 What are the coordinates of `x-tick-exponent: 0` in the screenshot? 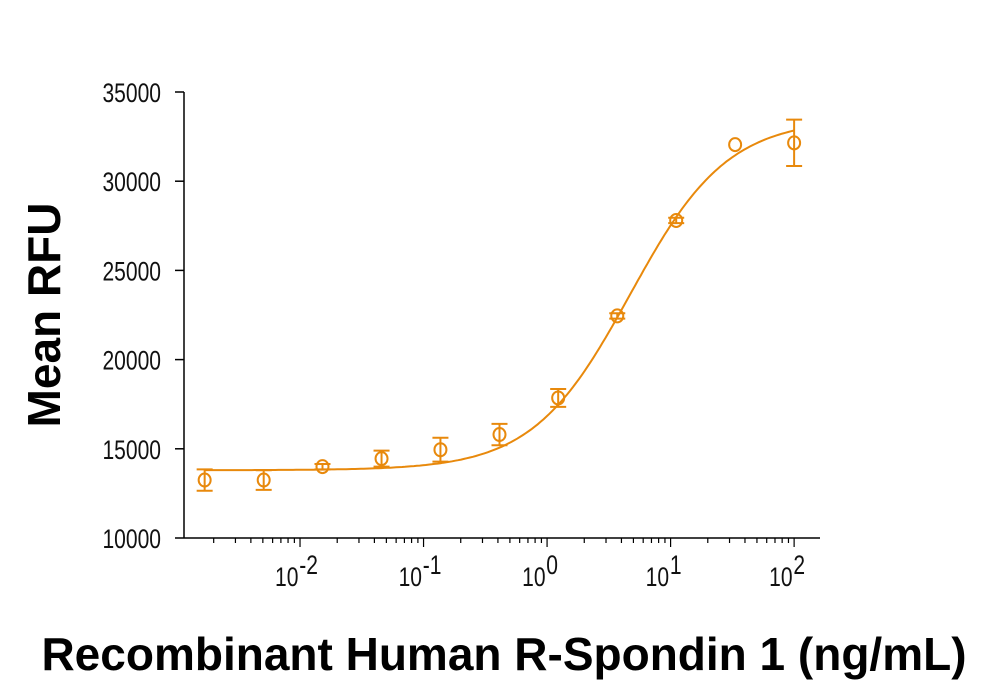 It's located at (552, 566).